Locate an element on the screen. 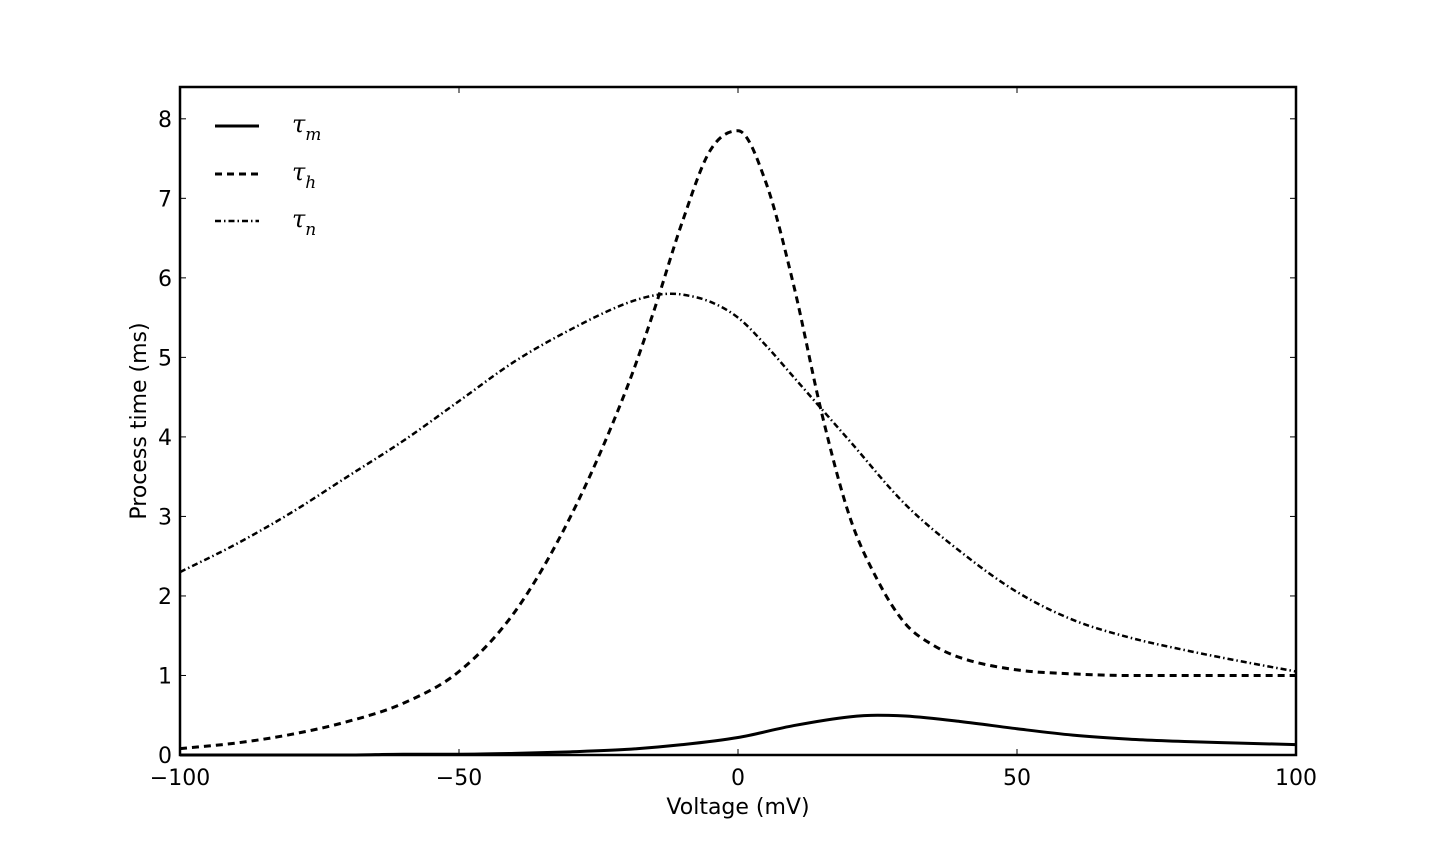  y-tick-label: 1 is located at coordinates (165, 676).